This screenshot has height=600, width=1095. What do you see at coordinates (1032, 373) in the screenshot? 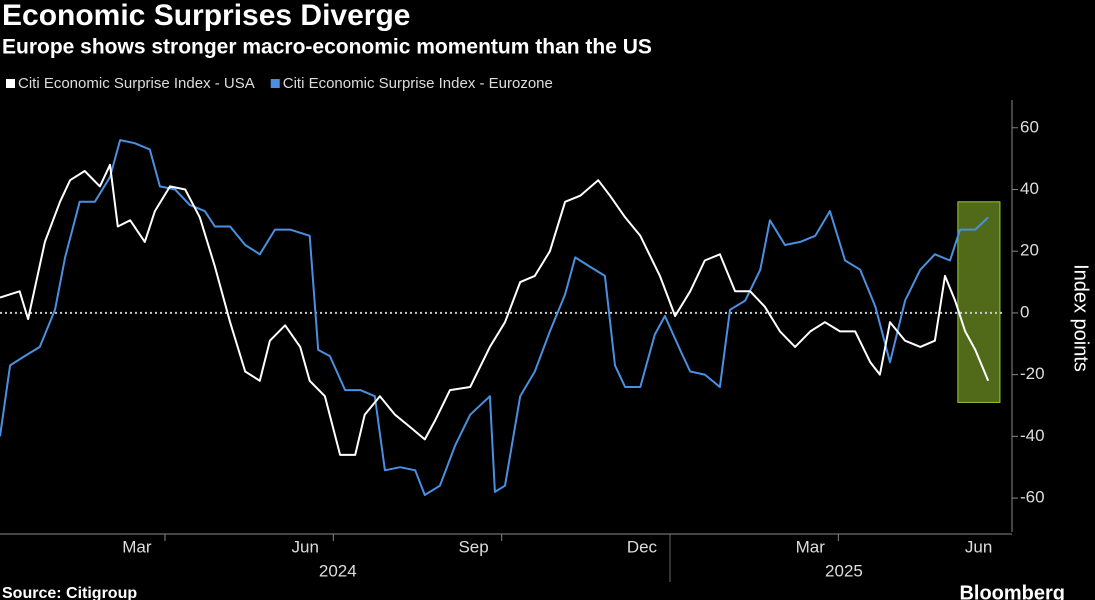
I see `y-tick-label: -20` at bounding box center [1032, 373].